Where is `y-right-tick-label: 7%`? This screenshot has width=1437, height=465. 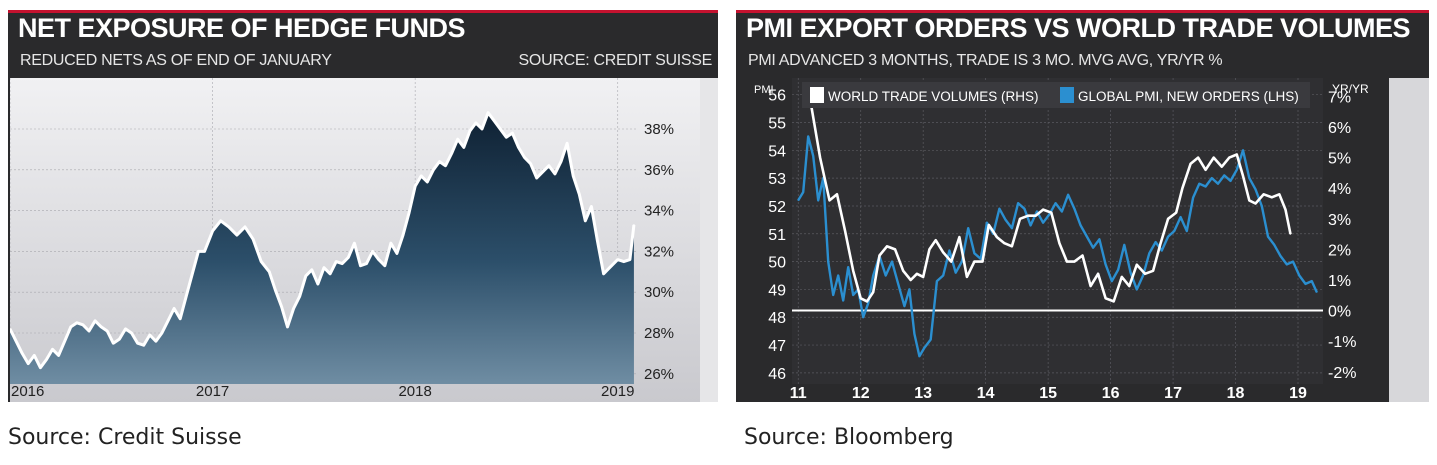
y-right-tick-label: 7% is located at coordinates (1339, 97).